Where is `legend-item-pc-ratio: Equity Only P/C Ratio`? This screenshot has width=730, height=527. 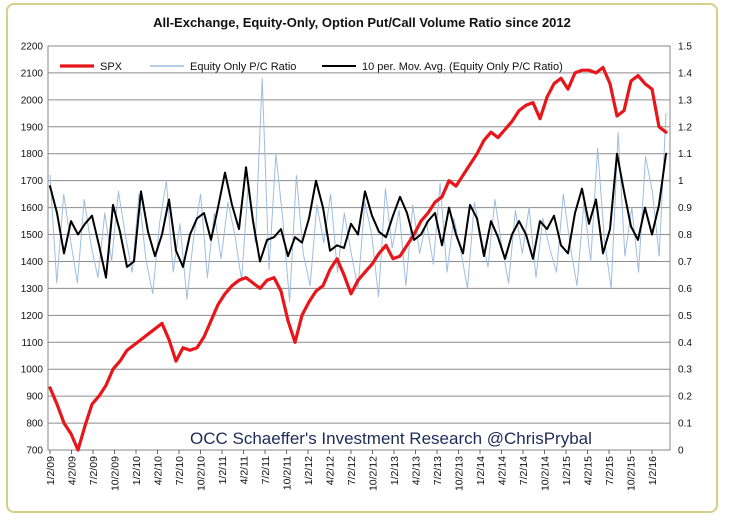
legend-item-pc-ratio: Equity Only P/C Ratio is located at coordinates (223, 67).